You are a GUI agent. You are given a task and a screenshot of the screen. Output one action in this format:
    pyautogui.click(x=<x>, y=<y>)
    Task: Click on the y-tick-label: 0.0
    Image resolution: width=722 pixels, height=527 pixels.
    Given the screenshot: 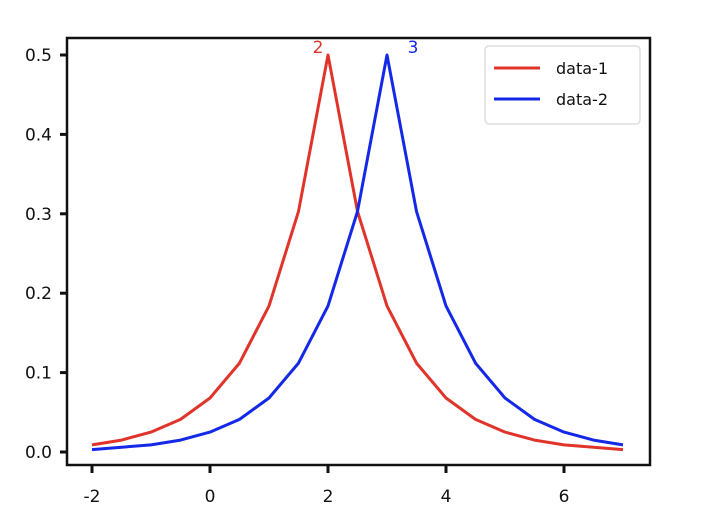 What is the action you would take?
    pyautogui.click(x=38, y=453)
    